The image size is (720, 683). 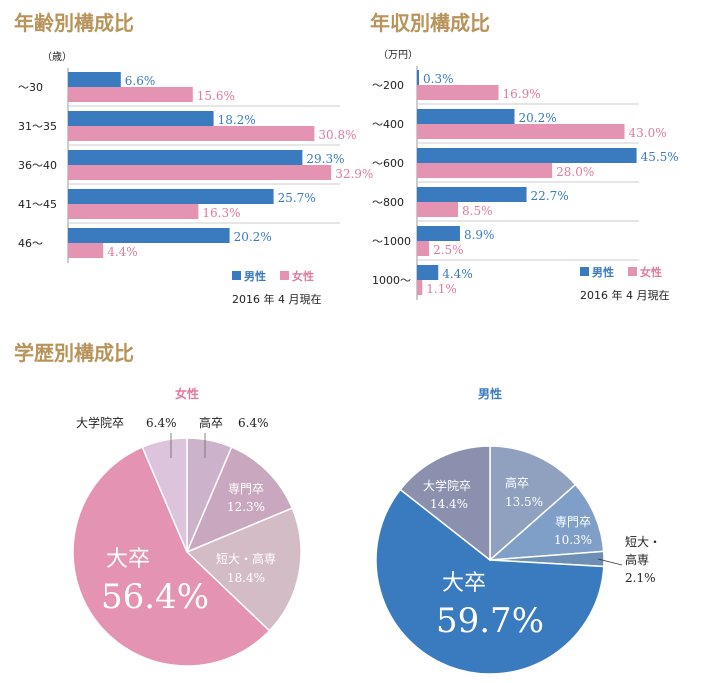 I want to click on bar-label-female: 4.4%, so click(x=122, y=252).